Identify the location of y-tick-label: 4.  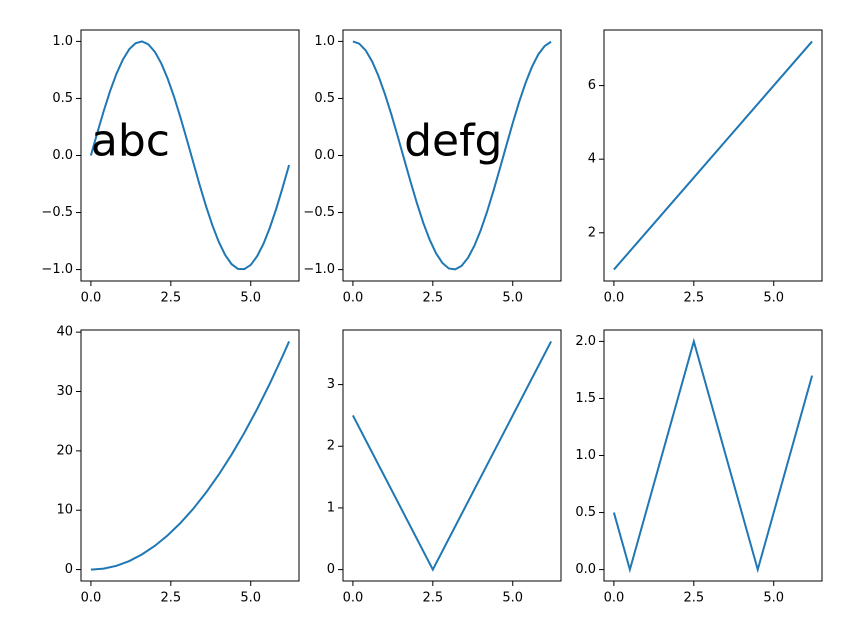
(592, 159).